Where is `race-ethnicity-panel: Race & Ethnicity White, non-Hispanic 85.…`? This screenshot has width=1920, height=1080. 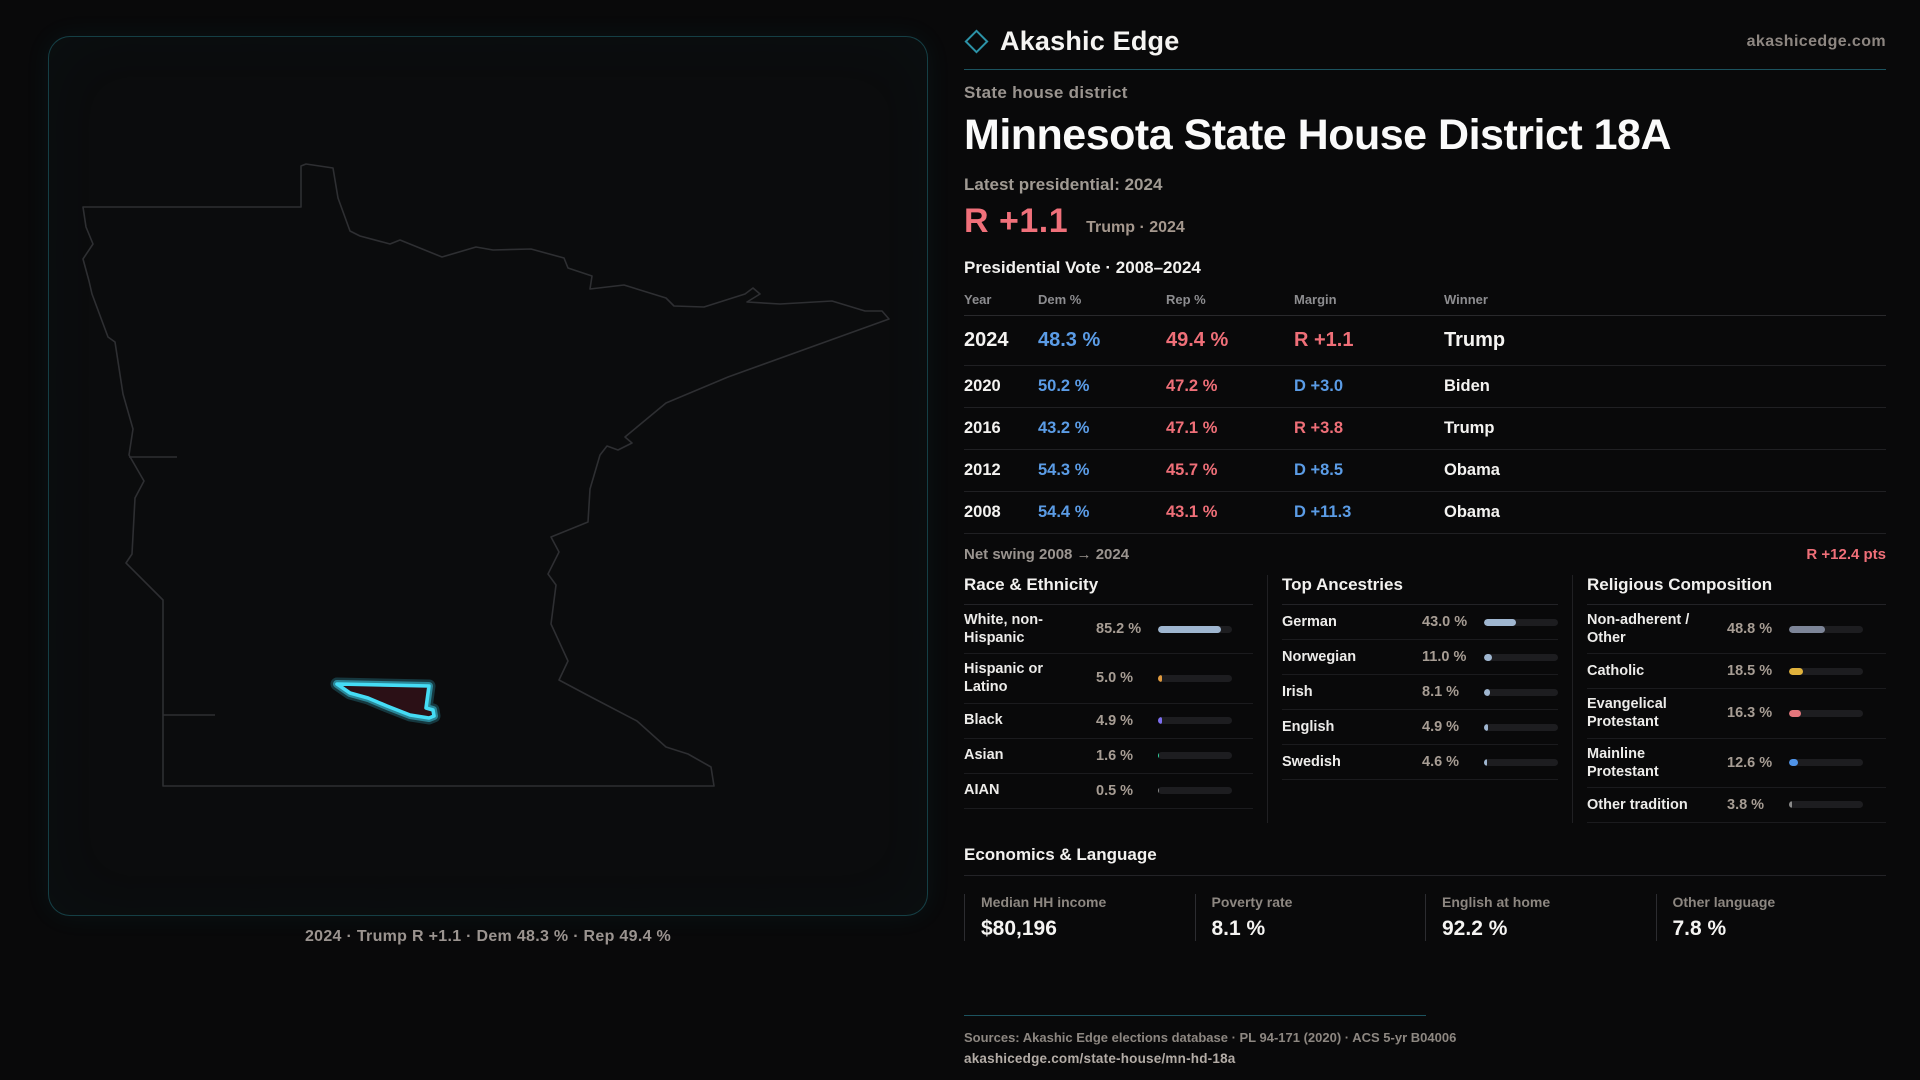
race-ethnicity-panel: Race & Ethnicity White, non-Hispanic 85.… is located at coordinates (1115, 699).